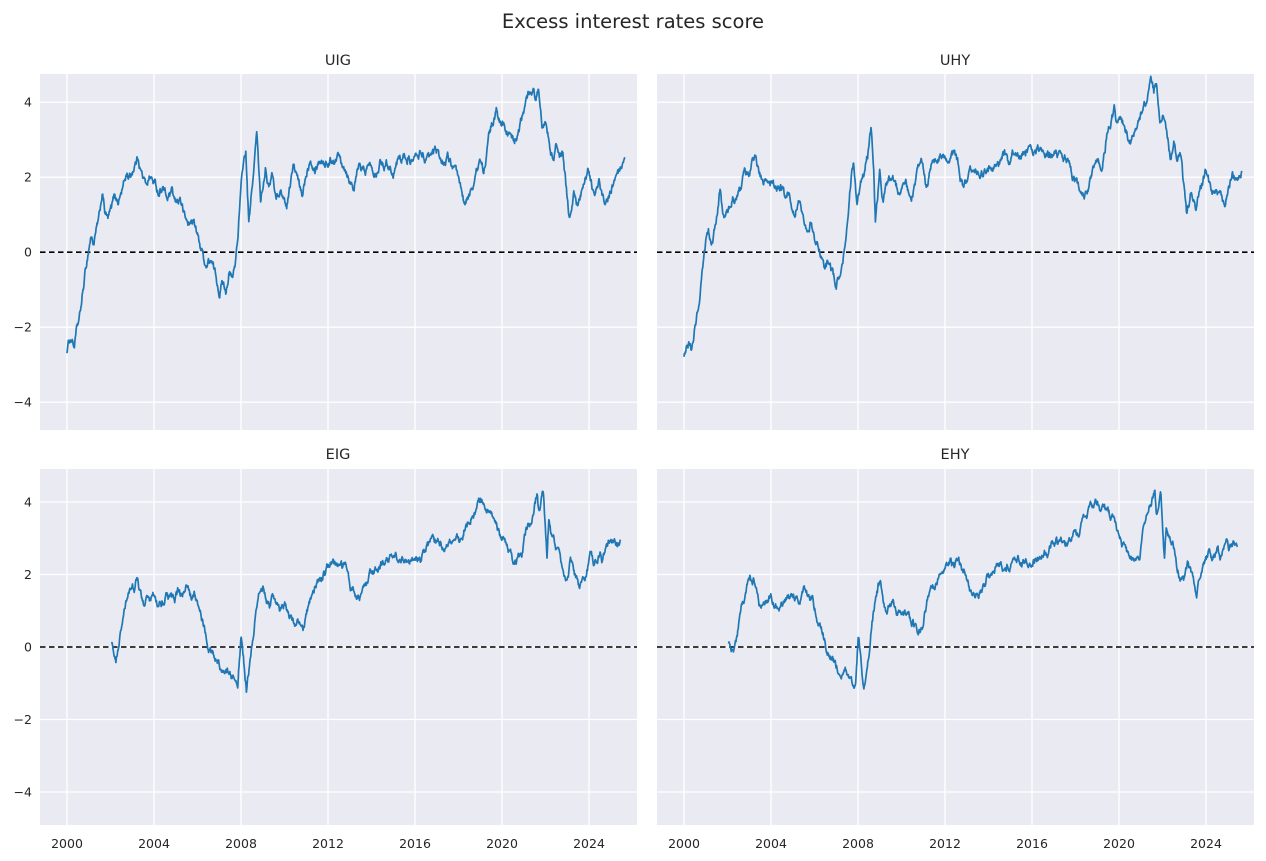 The image size is (1266, 861). I want to click on panel-title-ehy: EHY, so click(955, 455).